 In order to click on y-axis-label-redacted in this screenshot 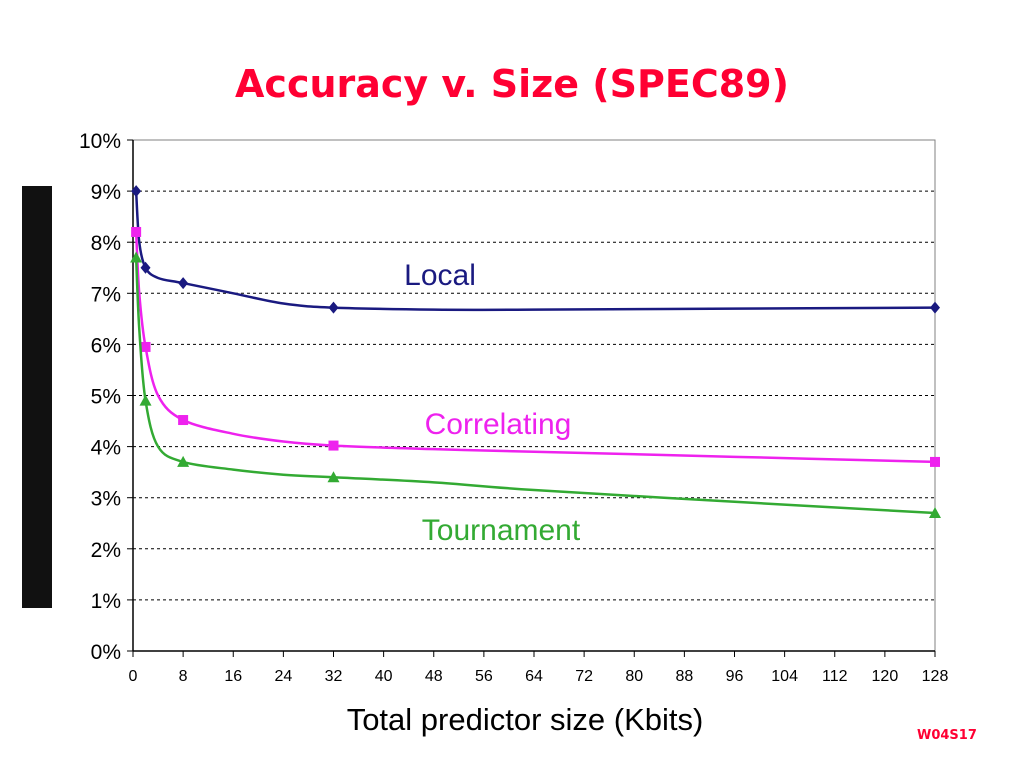, I will do `click(37, 397)`.